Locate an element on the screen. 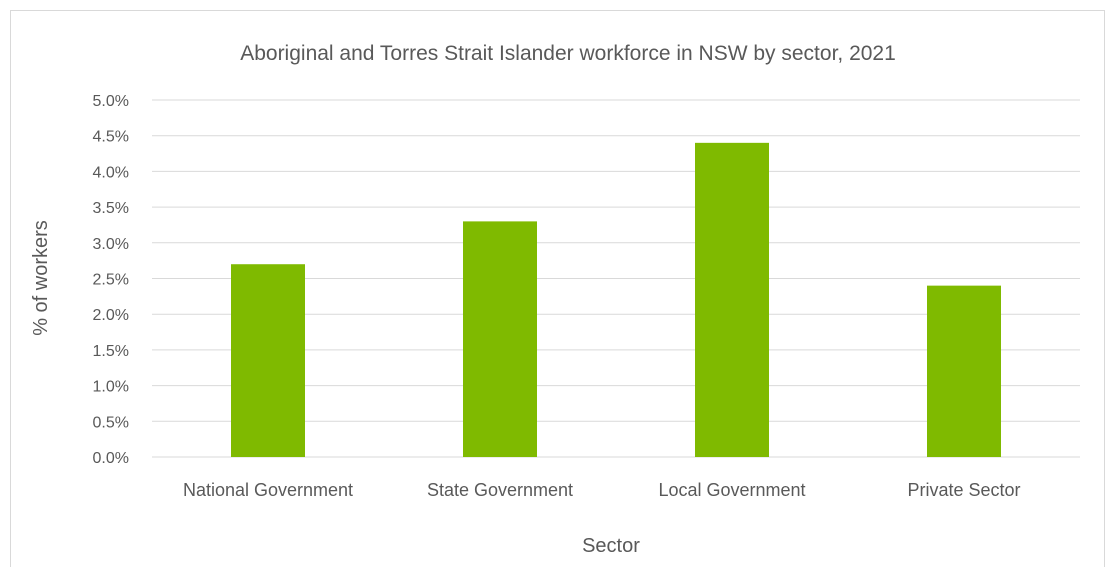  x-category-label: Private Sector is located at coordinates (963, 490).